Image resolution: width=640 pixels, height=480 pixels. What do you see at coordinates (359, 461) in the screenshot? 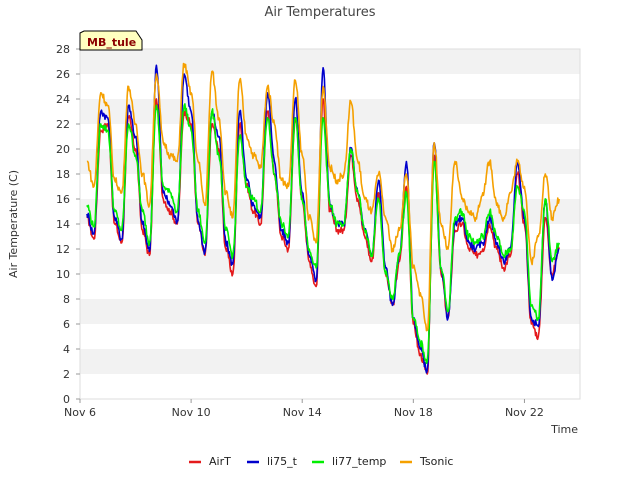
I see `legend-label: li77_temp` at bounding box center [359, 461].